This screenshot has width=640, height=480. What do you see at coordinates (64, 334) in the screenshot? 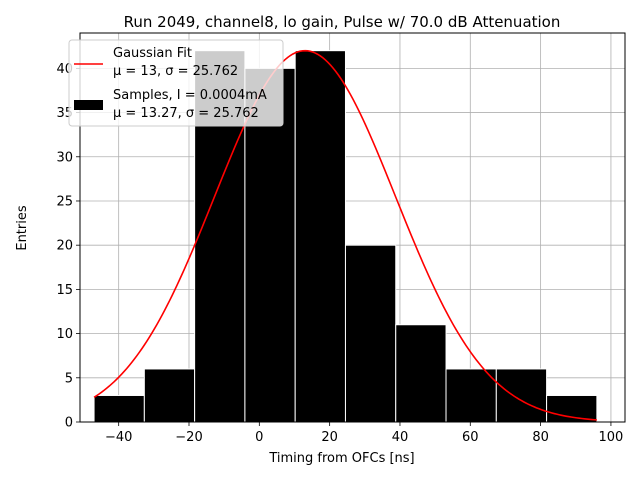
I see `y-tick-label: 10` at bounding box center [64, 334].